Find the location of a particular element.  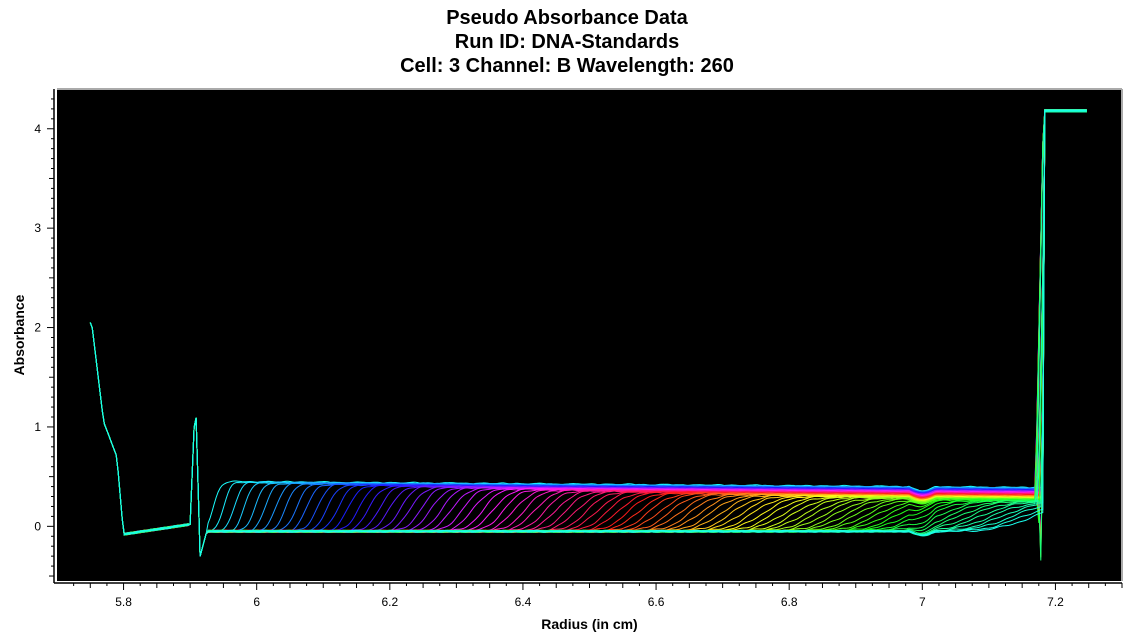

chart-title-line-2: Run ID: DNA-Standards is located at coordinates (567, 42).